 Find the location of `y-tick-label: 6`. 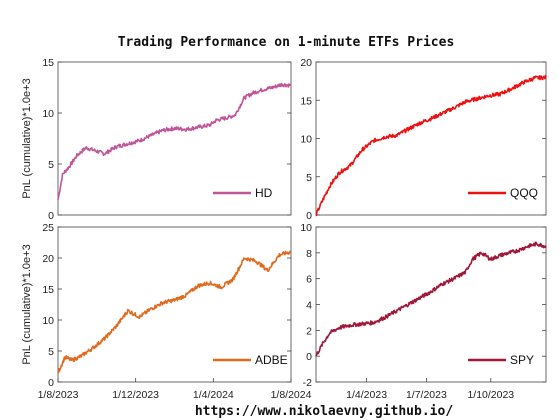

y-tick-label: 6 is located at coordinates (309, 280).